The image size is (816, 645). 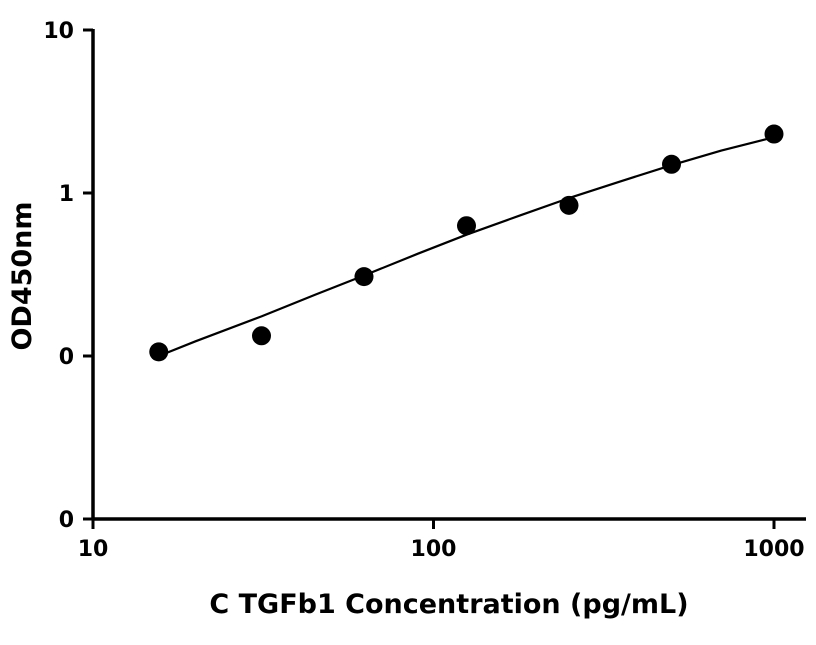 What do you see at coordinates (93, 549) in the screenshot?
I see `x-tick-label: 10` at bounding box center [93, 549].